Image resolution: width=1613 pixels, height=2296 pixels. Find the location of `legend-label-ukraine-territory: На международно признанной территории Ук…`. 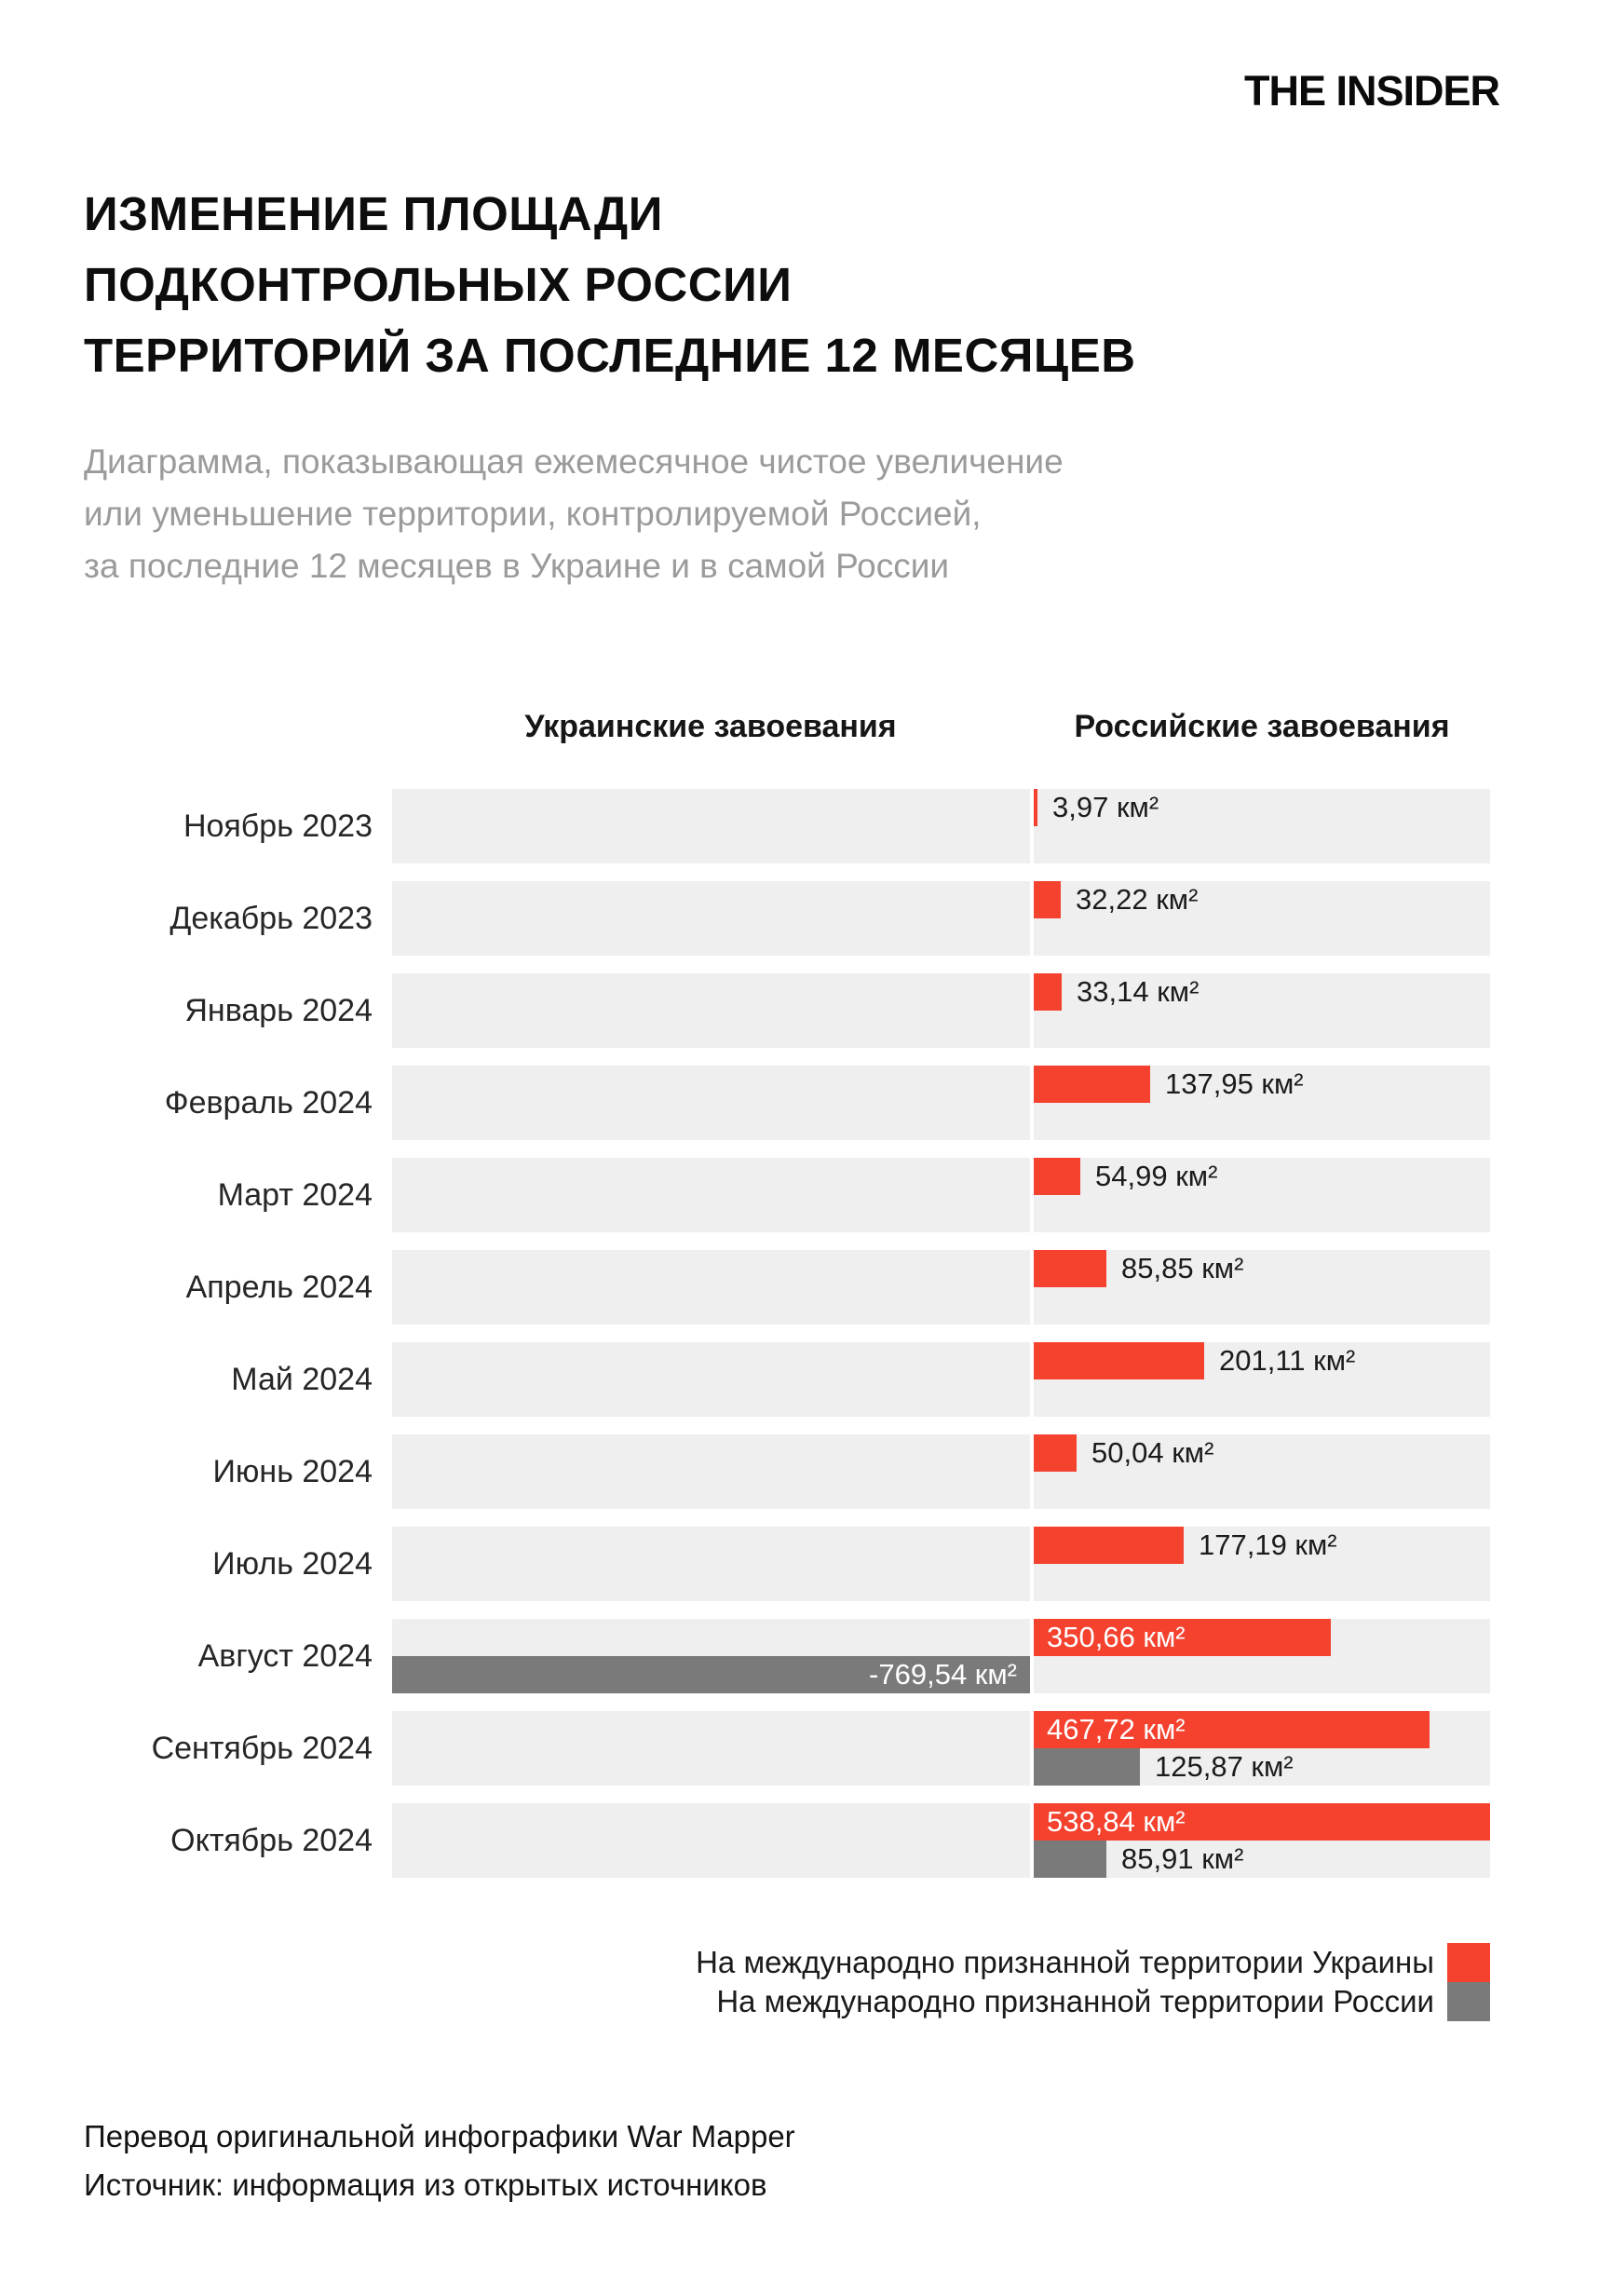

legend-label-ukraine-territory: На международно признанной территории Ук… is located at coordinates (1065, 1962).